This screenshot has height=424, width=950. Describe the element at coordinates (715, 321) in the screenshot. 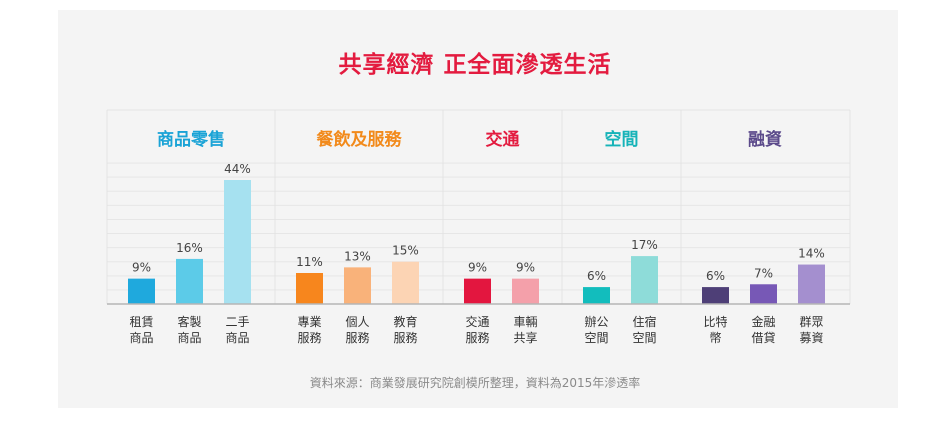

I see `category-label: 比特` at that location.